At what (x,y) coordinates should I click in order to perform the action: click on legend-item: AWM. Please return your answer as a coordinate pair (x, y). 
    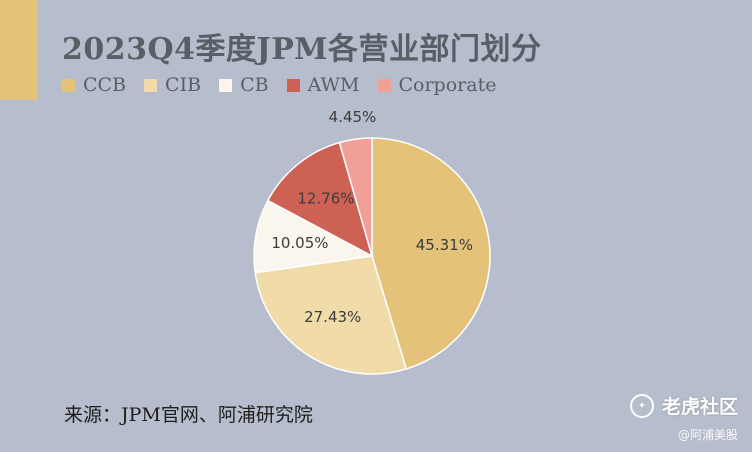
    Looking at the image, I should click on (323, 85).